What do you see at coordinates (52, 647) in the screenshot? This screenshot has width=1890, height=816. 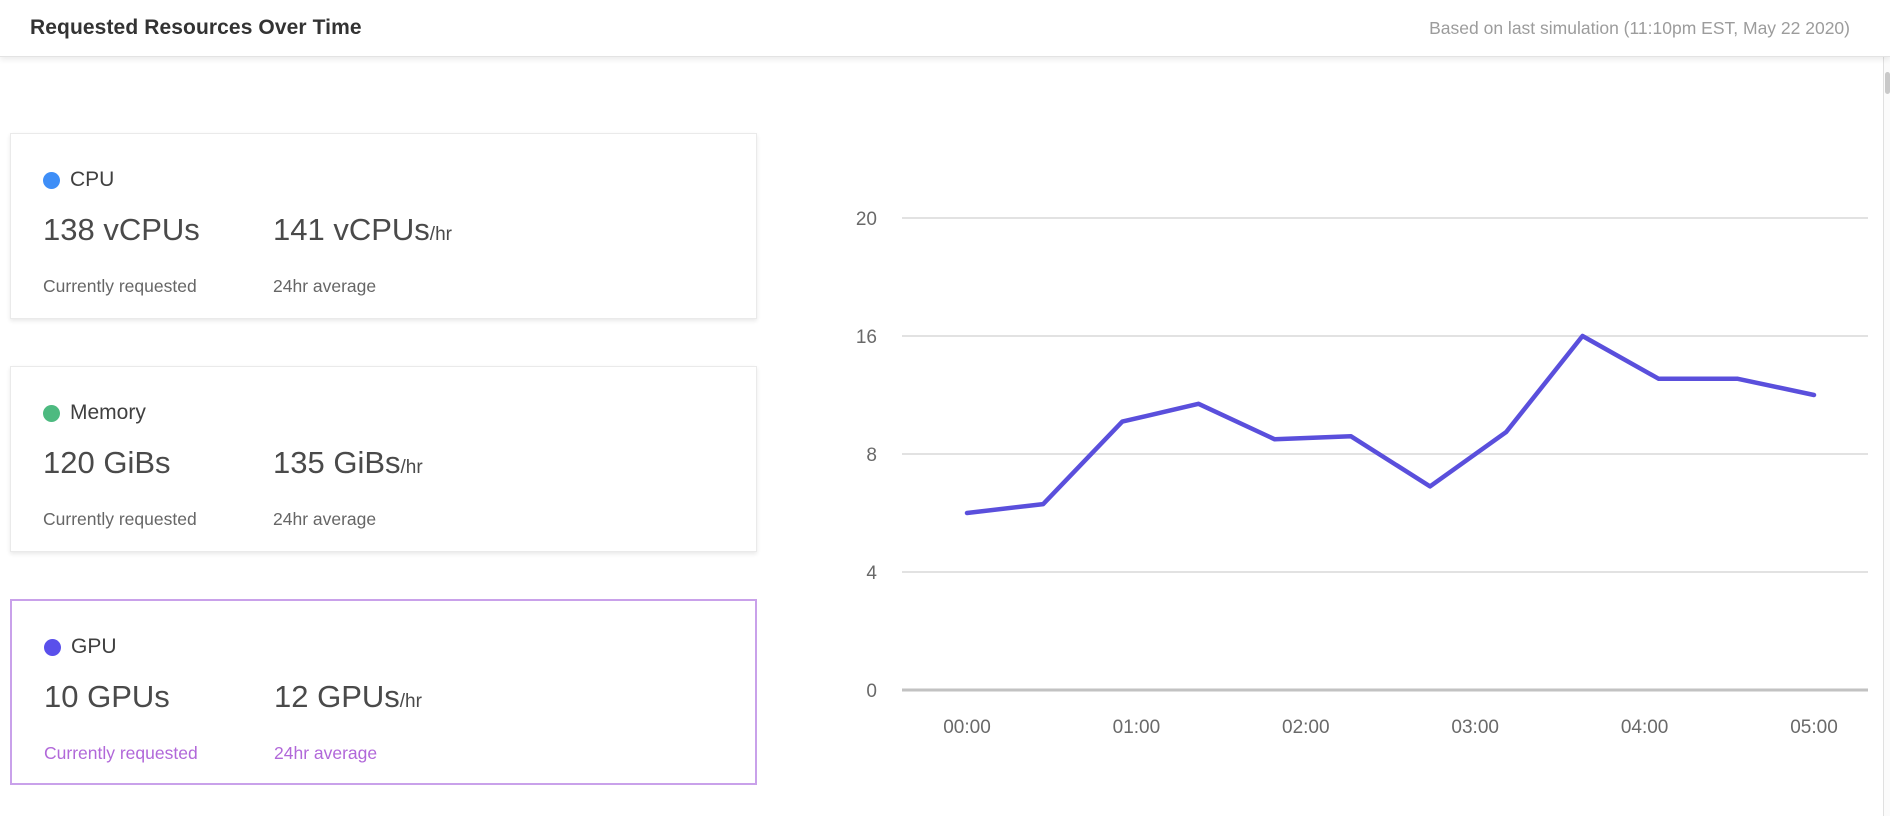 I see `gpu-dot-icon` at bounding box center [52, 647].